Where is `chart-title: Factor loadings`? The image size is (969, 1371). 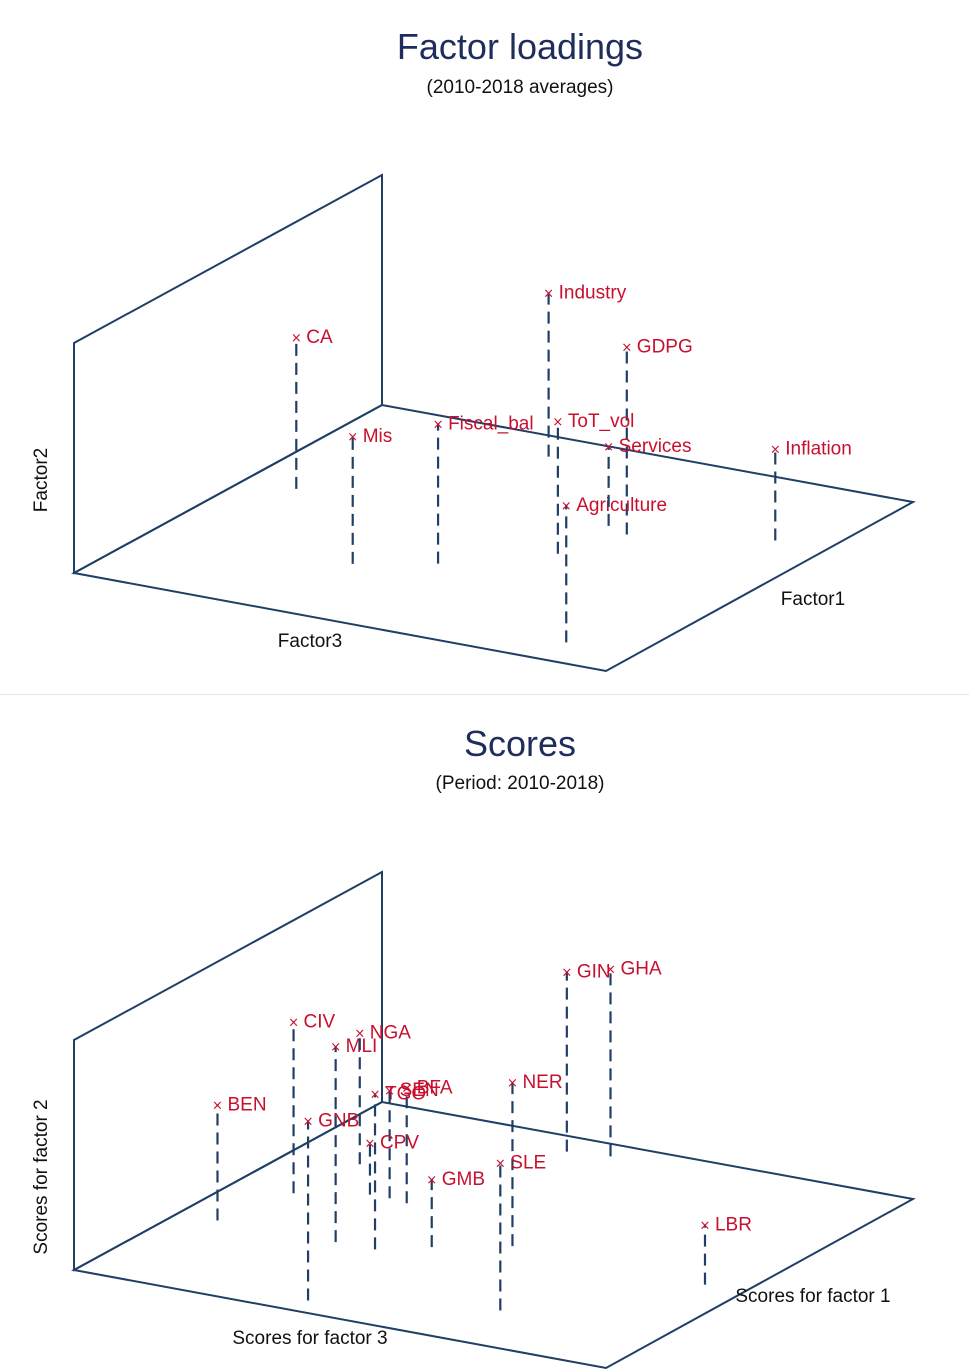 chart-title: Factor loadings is located at coordinates (520, 46).